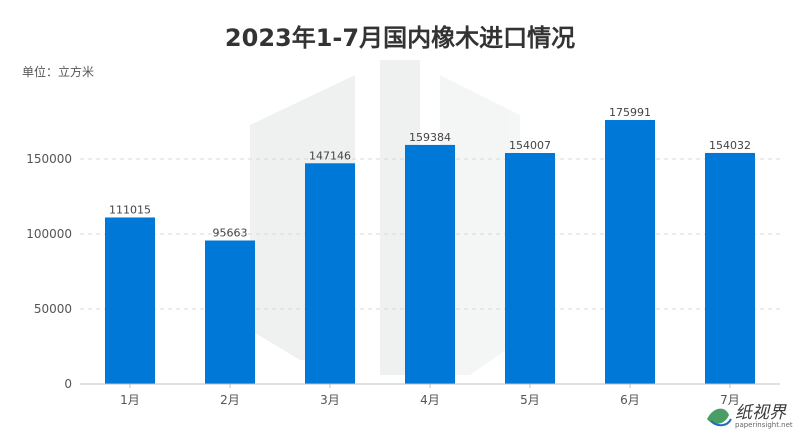 The height and width of the screenshot is (438, 800). I want to click on y-tick-label: 100000, so click(49, 234).